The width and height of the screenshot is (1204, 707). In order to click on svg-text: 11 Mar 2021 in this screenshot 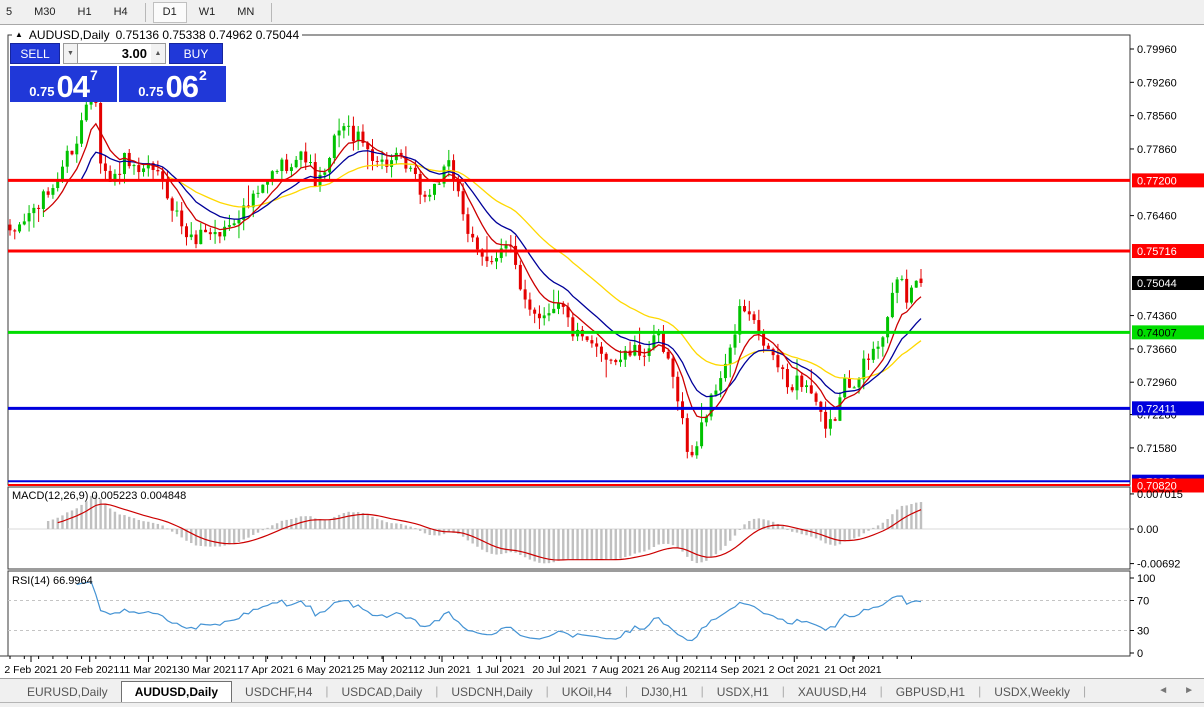, I will do `click(148, 670)`.